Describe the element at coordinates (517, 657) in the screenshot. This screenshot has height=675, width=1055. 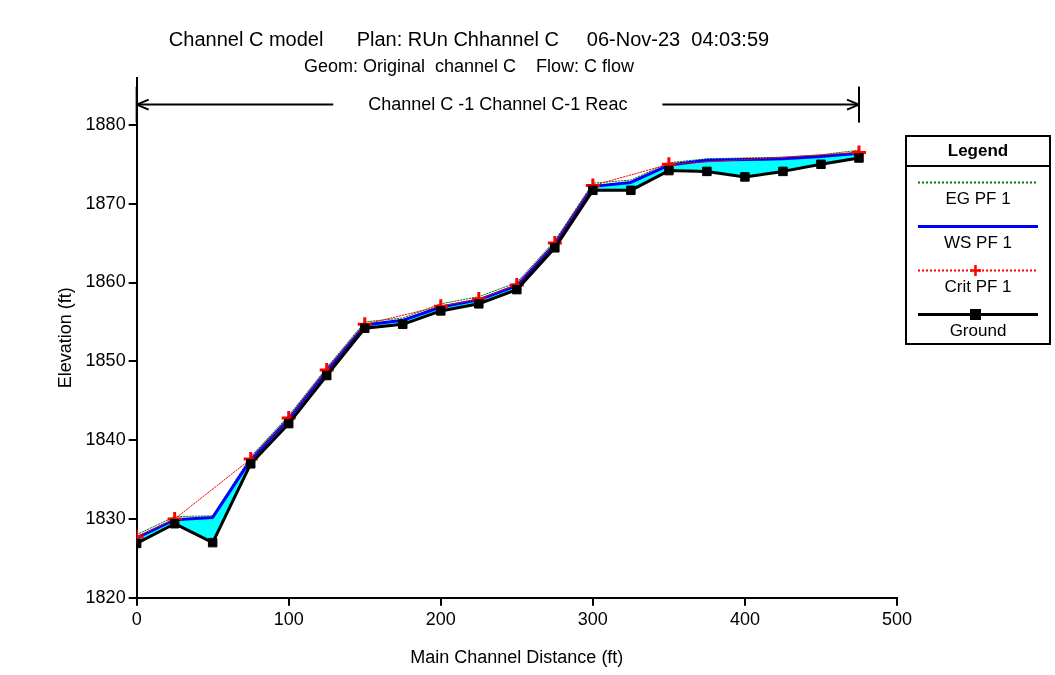
I see `x-axis-title: Main Channel Distance (ft)` at that location.